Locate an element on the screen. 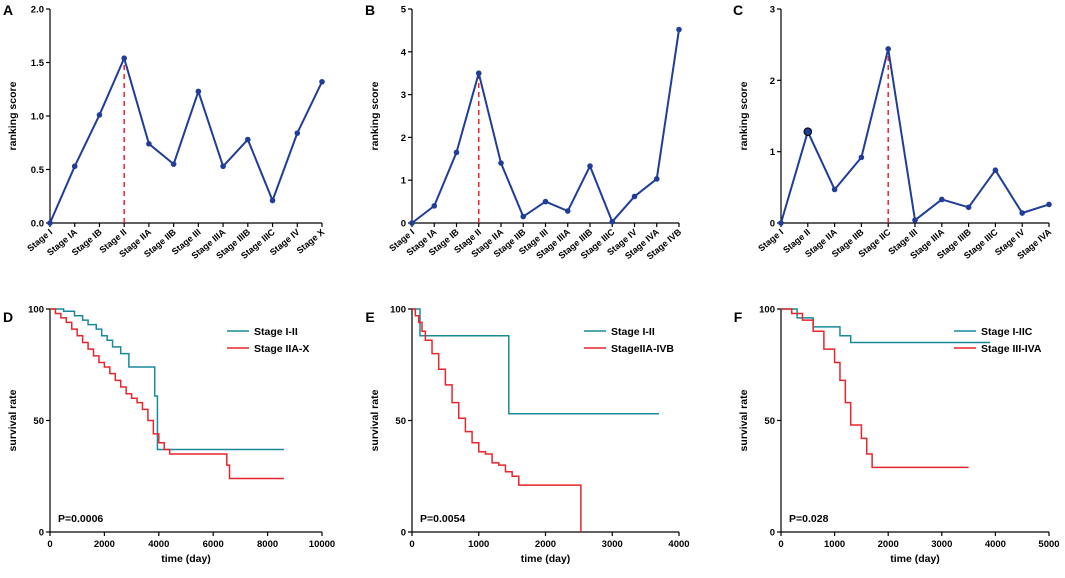 The width and height of the screenshot is (1065, 578). y-tick-label: 0.5 is located at coordinates (38, 170).